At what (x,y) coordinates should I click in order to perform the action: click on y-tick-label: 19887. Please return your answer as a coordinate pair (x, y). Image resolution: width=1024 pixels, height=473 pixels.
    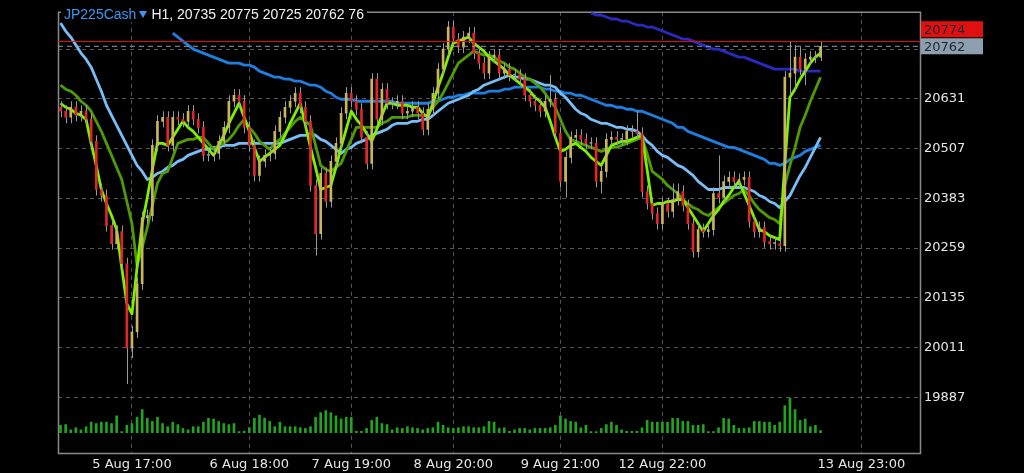
    Looking at the image, I should click on (945, 396).